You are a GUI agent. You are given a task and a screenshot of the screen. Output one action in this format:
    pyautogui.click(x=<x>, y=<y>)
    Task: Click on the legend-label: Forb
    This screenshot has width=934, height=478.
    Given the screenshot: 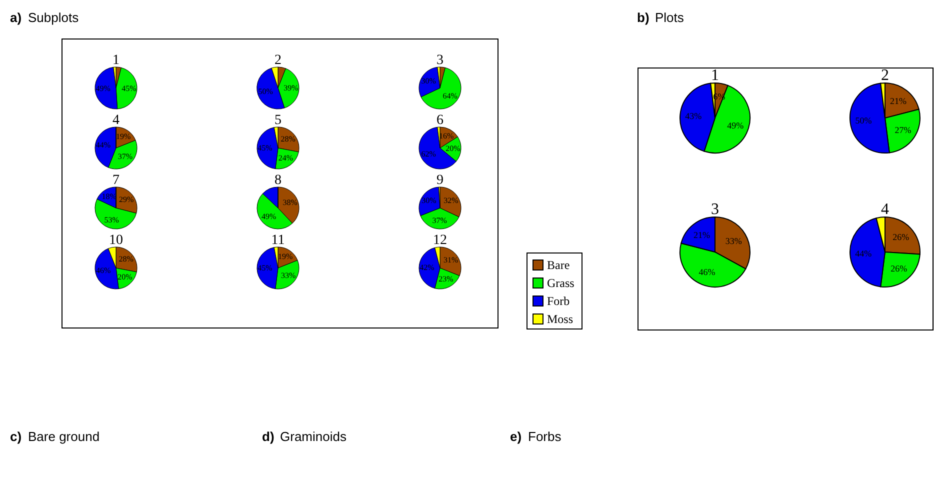 What is the action you would take?
    pyautogui.click(x=558, y=301)
    